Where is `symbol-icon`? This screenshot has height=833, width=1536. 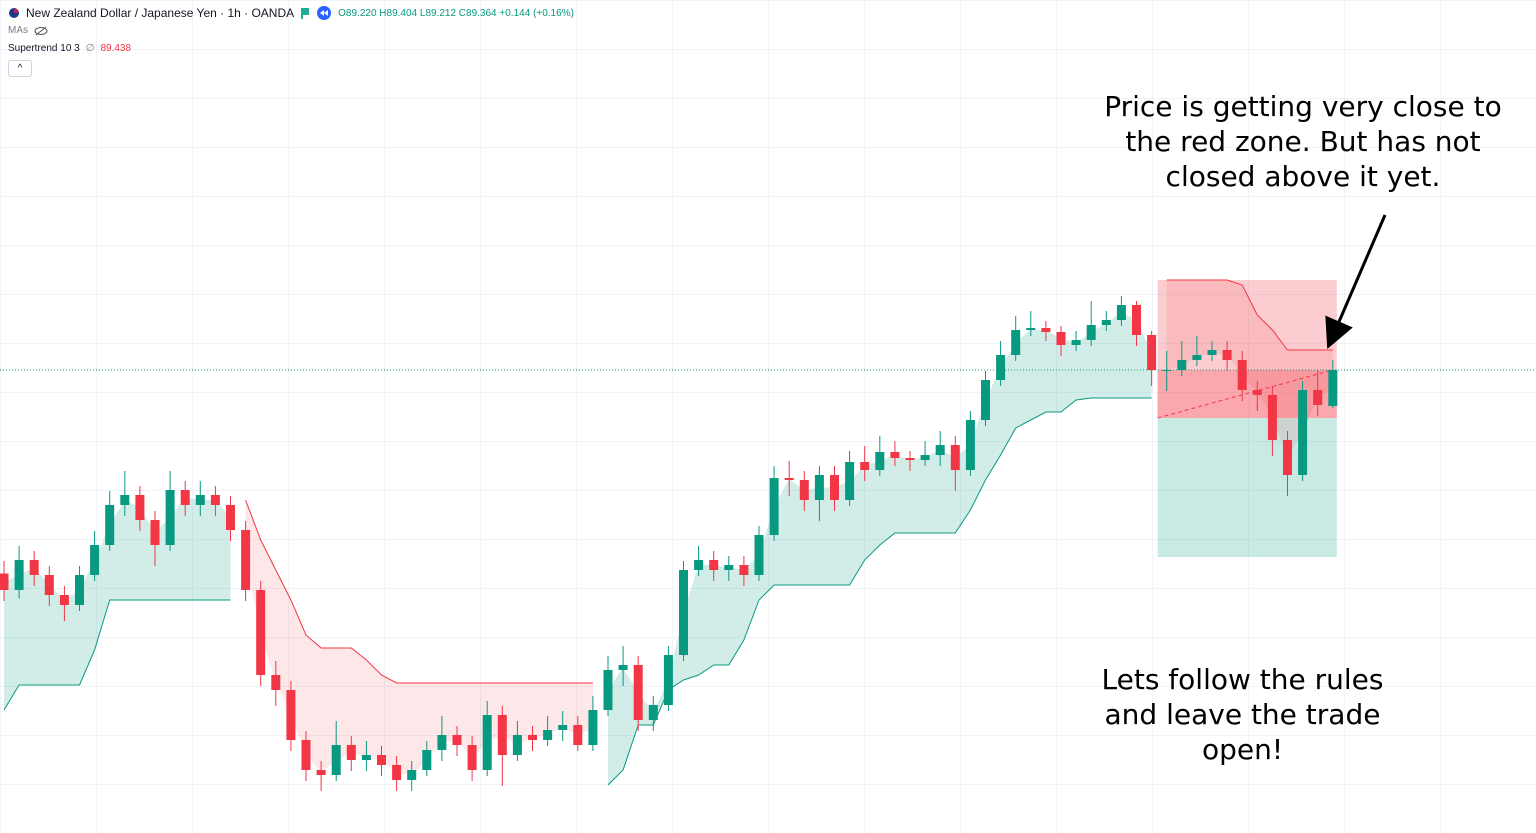
symbol-icon is located at coordinates (14, 13).